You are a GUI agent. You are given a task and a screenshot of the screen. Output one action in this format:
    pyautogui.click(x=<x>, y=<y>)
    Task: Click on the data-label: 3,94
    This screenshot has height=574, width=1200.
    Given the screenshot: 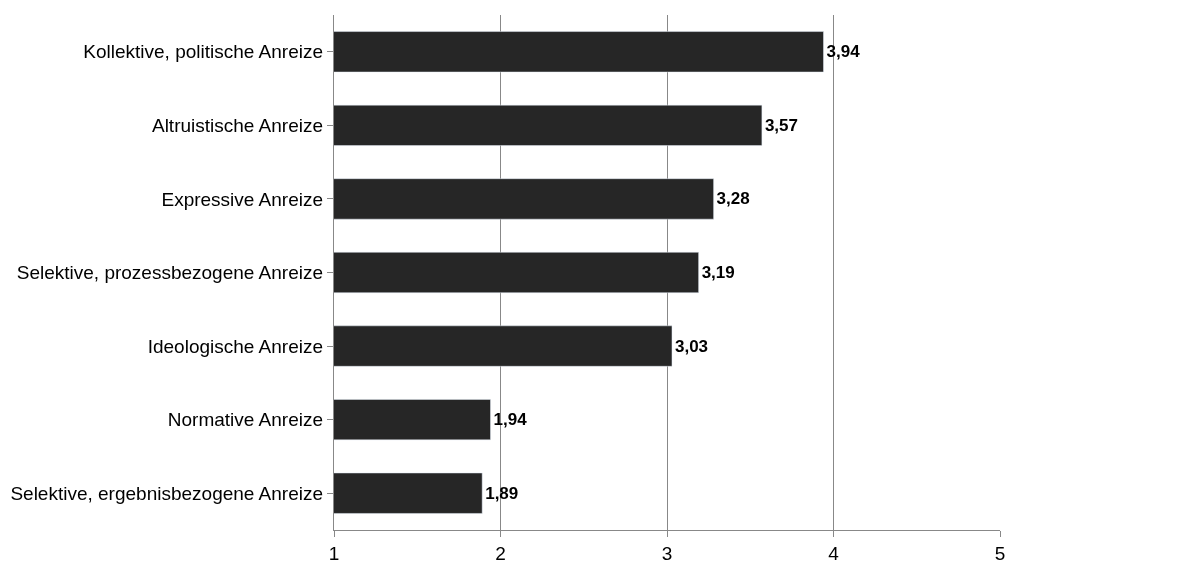 What is the action you would take?
    pyautogui.click(x=843, y=52)
    